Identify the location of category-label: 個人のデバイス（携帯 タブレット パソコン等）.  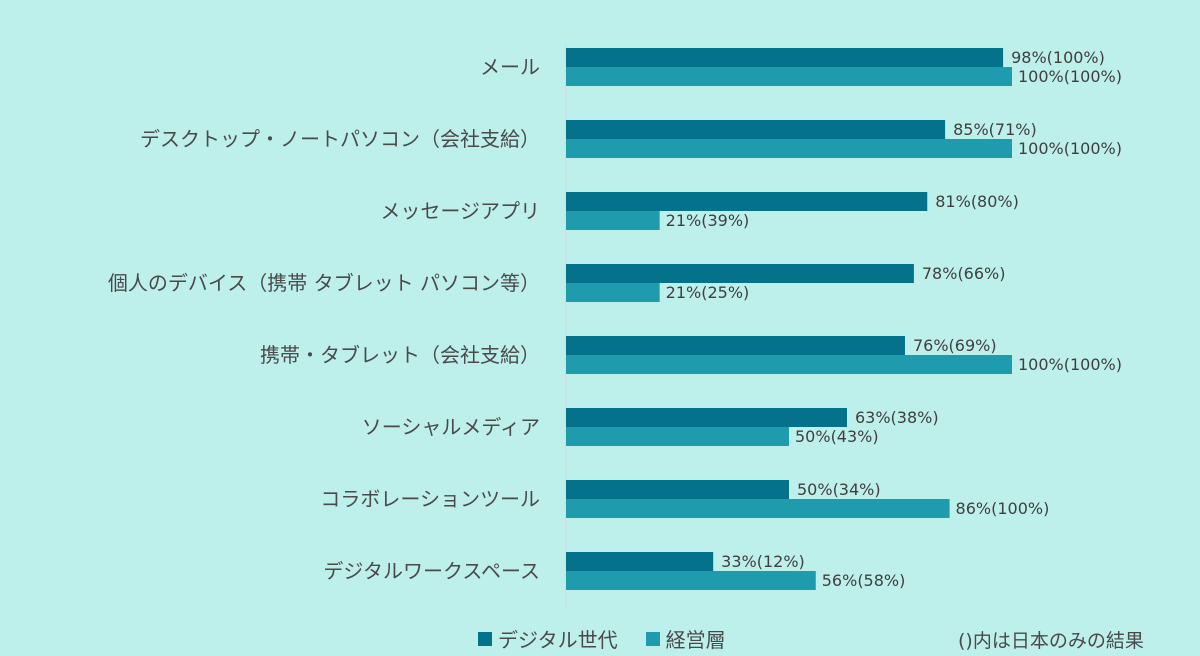
(324, 283).